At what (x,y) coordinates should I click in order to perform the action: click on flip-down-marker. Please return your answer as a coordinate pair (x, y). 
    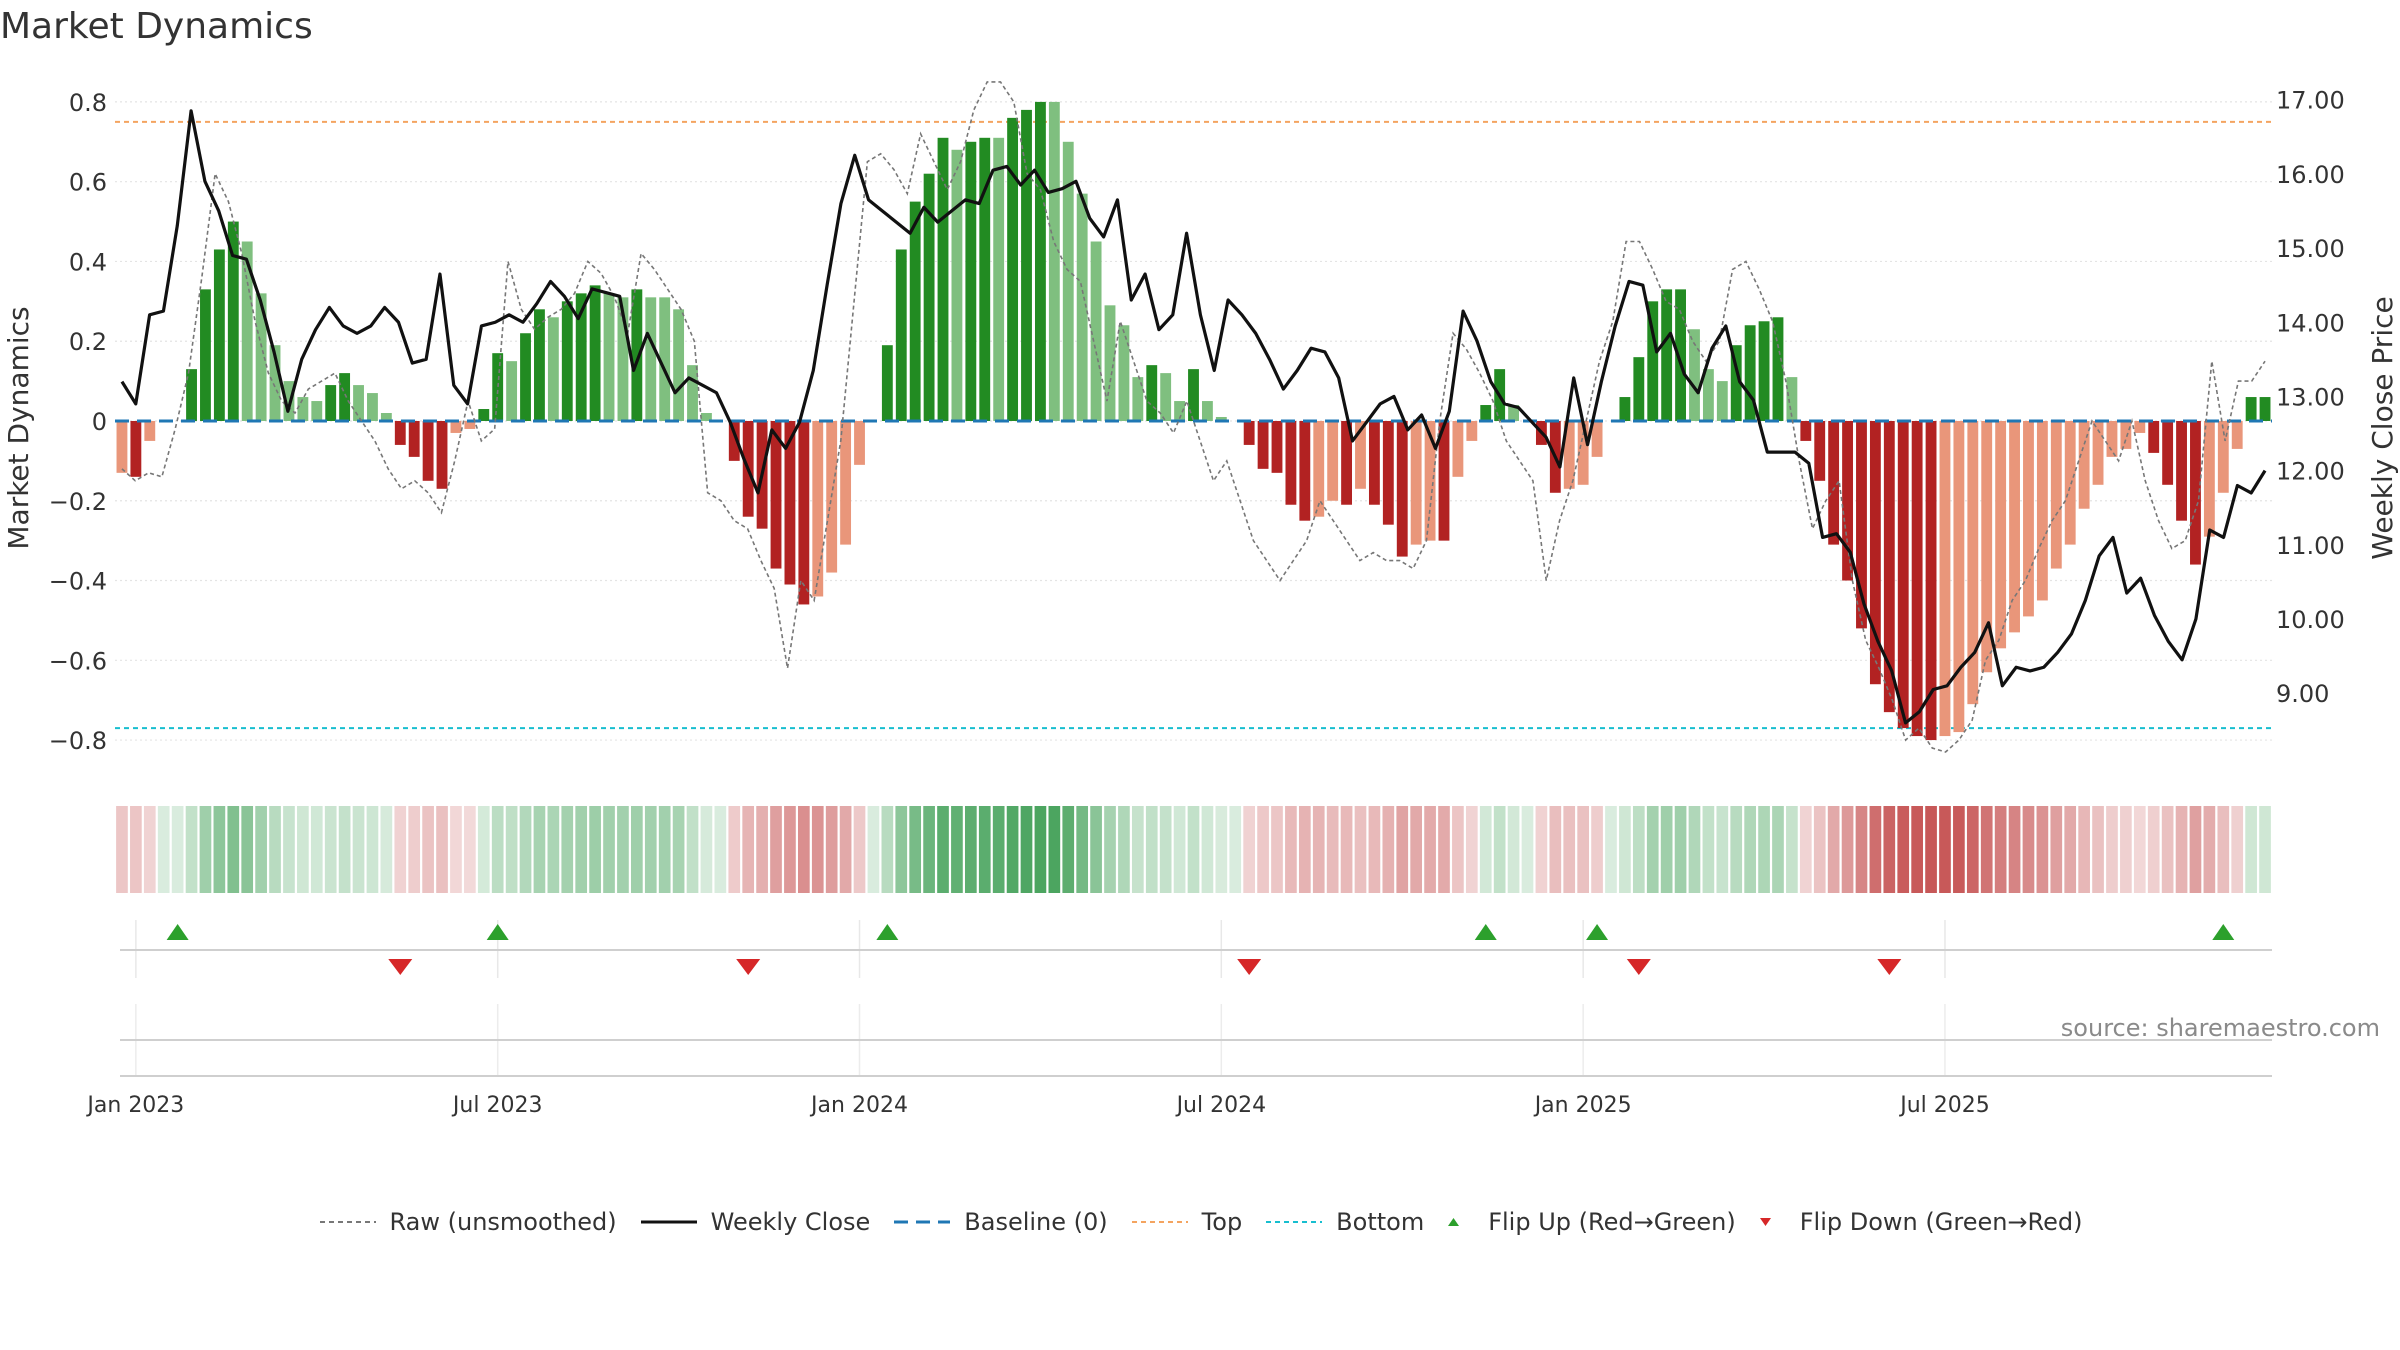
    Looking at the image, I should click on (1638, 967).